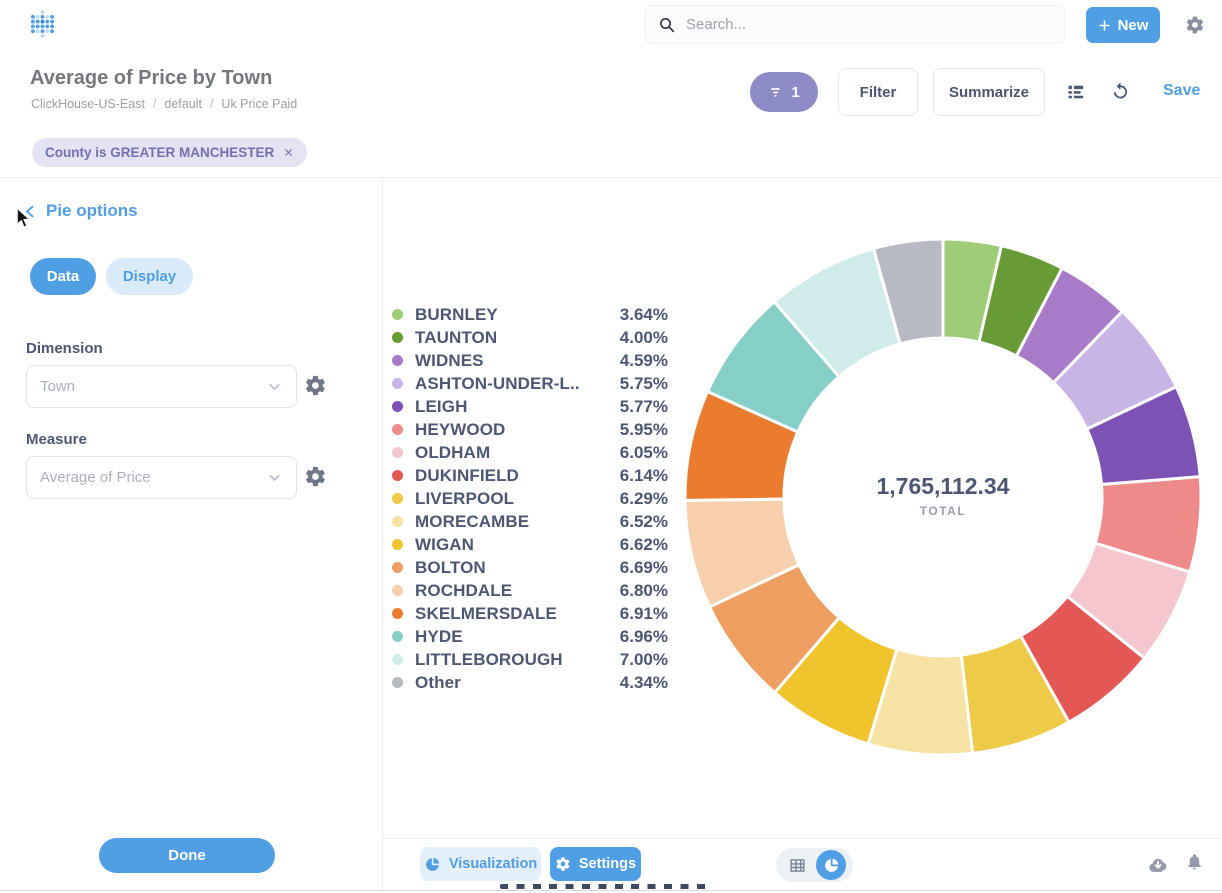 The width and height of the screenshot is (1222, 893). Describe the element at coordinates (42, 24) in the screenshot. I see `metabase-logo` at that location.